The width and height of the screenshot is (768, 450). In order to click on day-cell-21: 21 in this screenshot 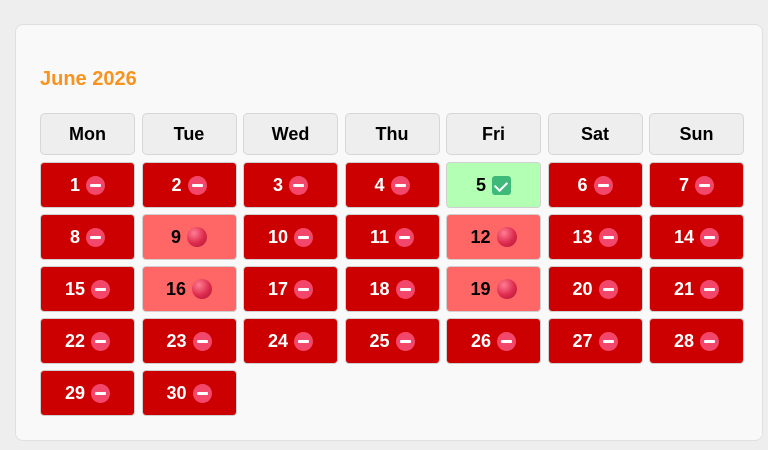, I will do `click(696, 289)`.